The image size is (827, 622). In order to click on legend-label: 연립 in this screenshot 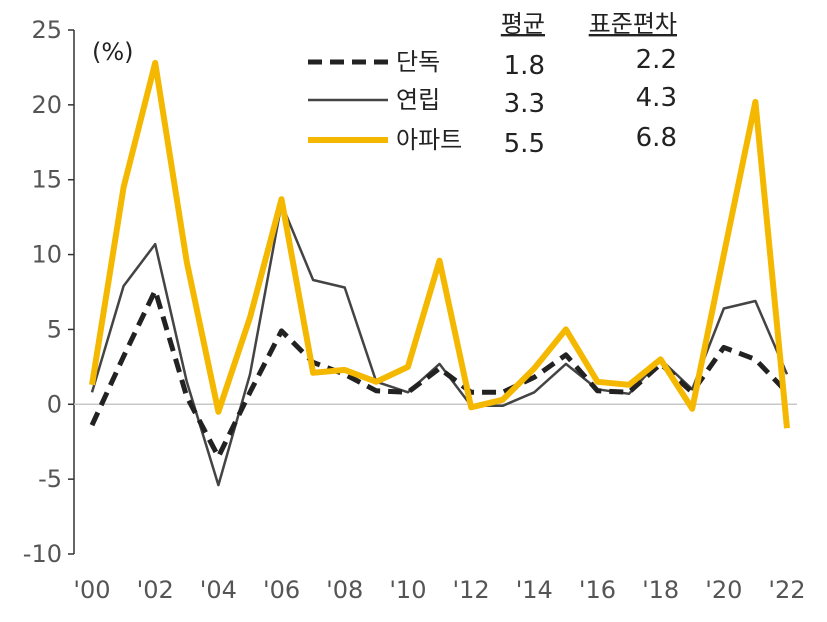, I will do `click(418, 100)`.